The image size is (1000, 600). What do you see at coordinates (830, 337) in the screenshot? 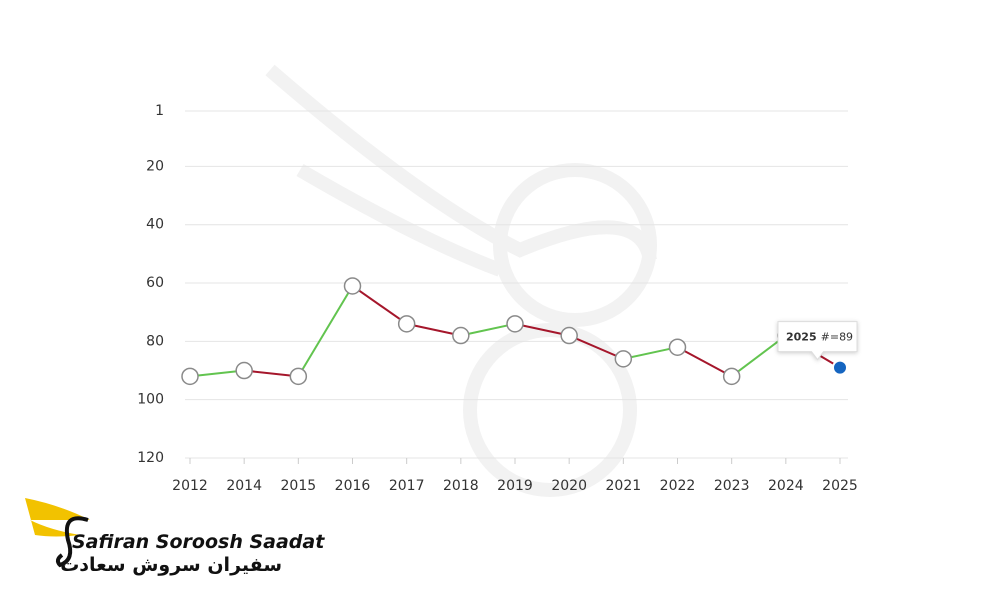
I see `tooltip-prefix: #=` at bounding box center [830, 337].